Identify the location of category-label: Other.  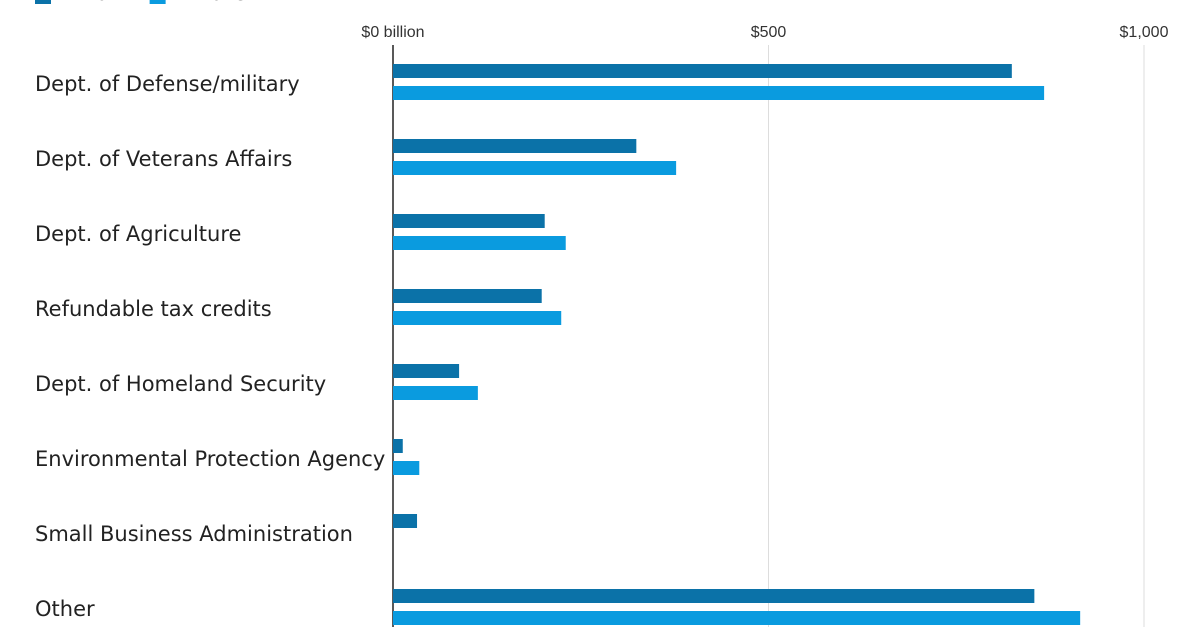
(65, 609).